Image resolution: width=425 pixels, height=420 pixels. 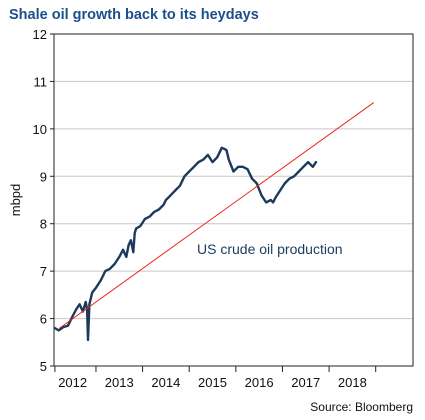 I want to click on series-annotation: US crude oil production, so click(x=270, y=249).